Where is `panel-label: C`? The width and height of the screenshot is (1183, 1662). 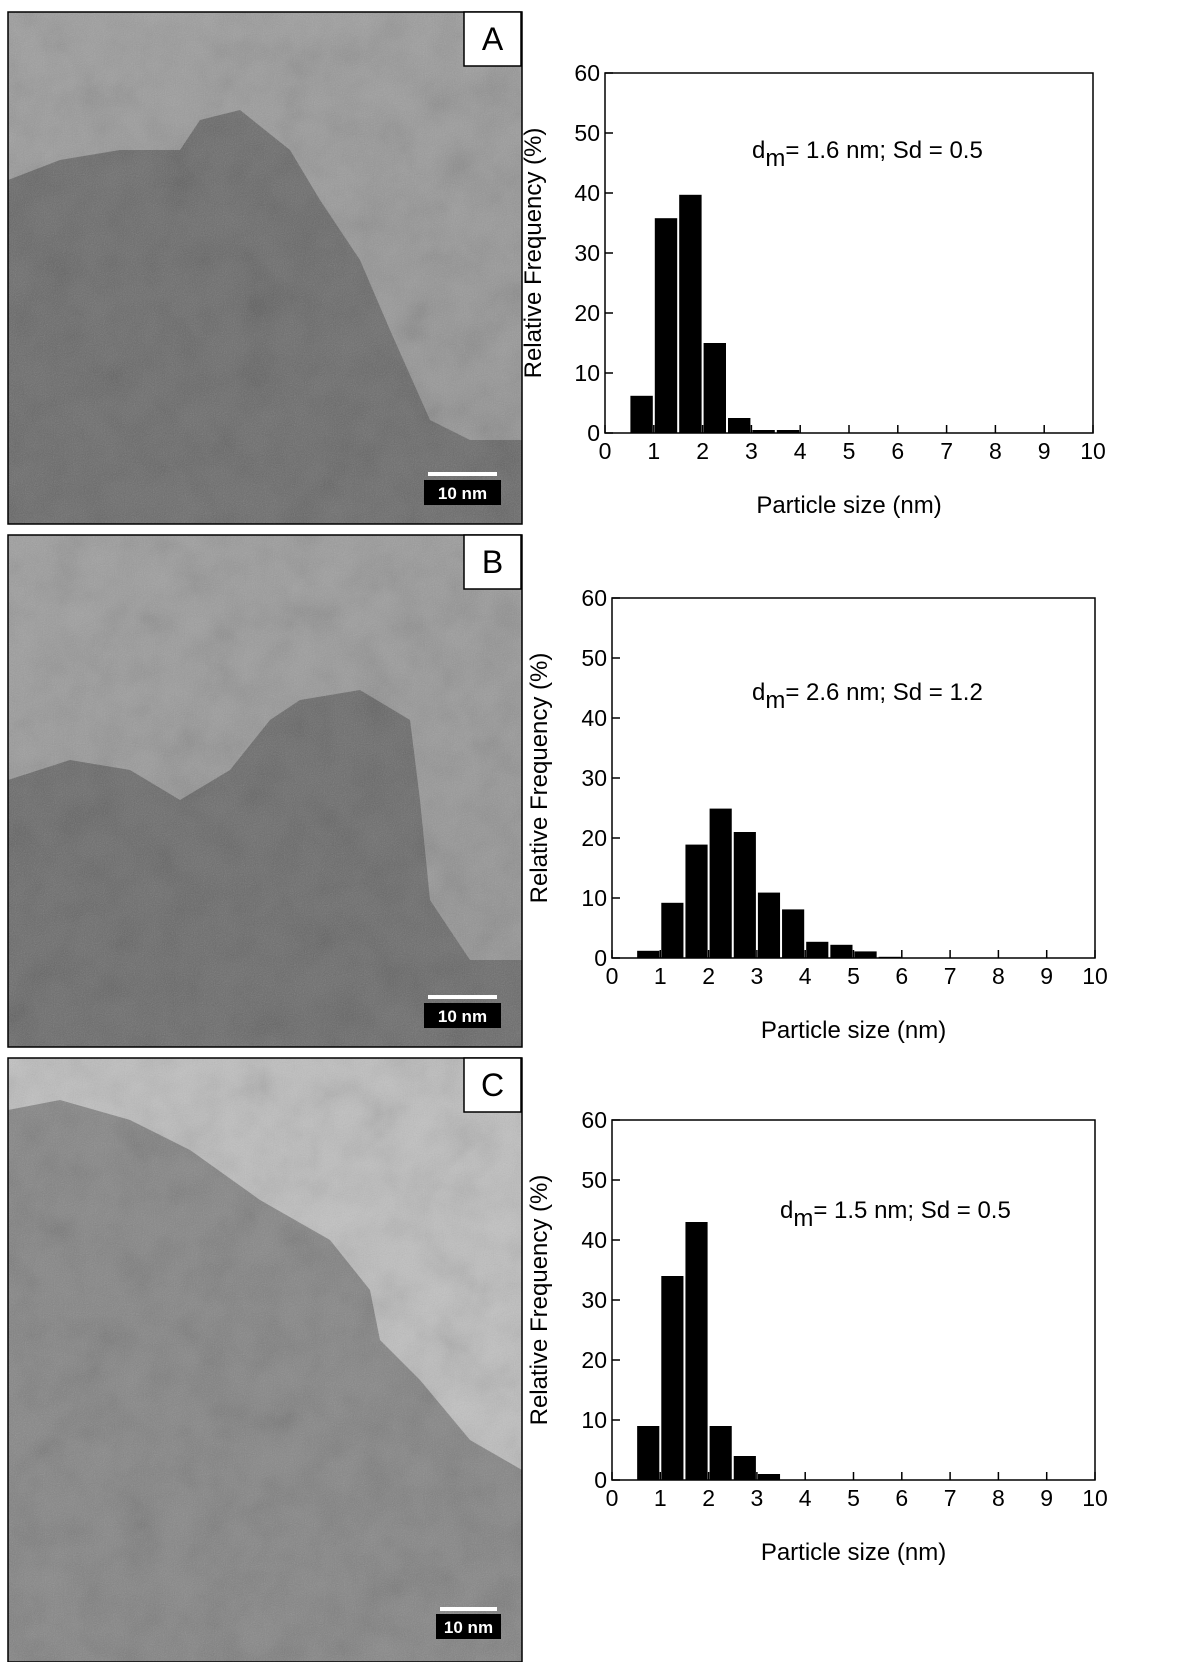 panel-label: C is located at coordinates (492, 1085).